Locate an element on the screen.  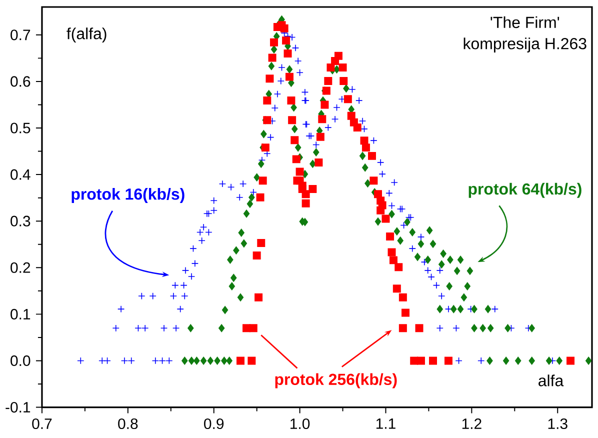
text: protok 64(kb/s) is located at coordinates (525, 190).